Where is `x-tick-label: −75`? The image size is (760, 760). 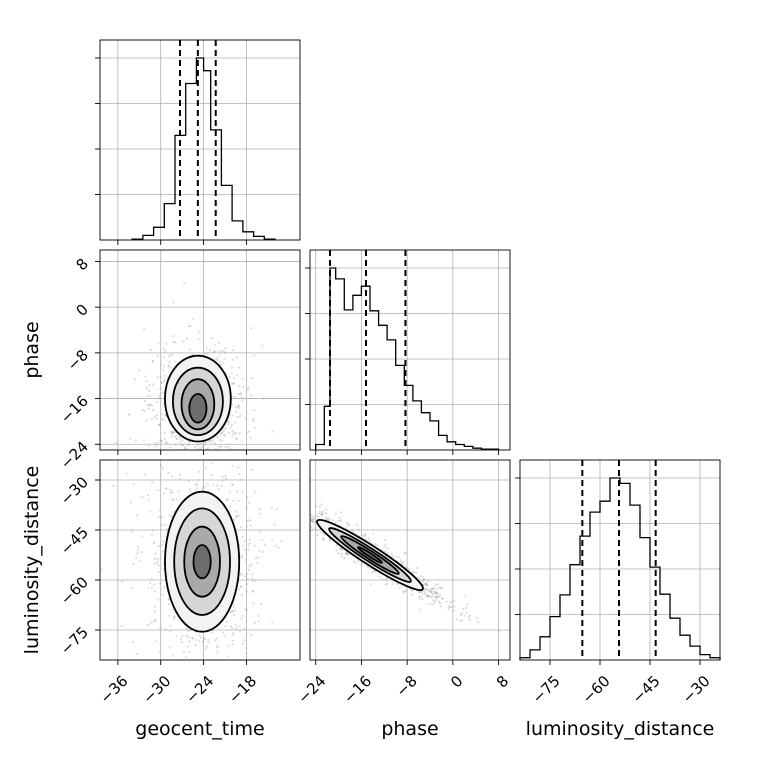
x-tick-label: −75 is located at coordinates (546, 689).